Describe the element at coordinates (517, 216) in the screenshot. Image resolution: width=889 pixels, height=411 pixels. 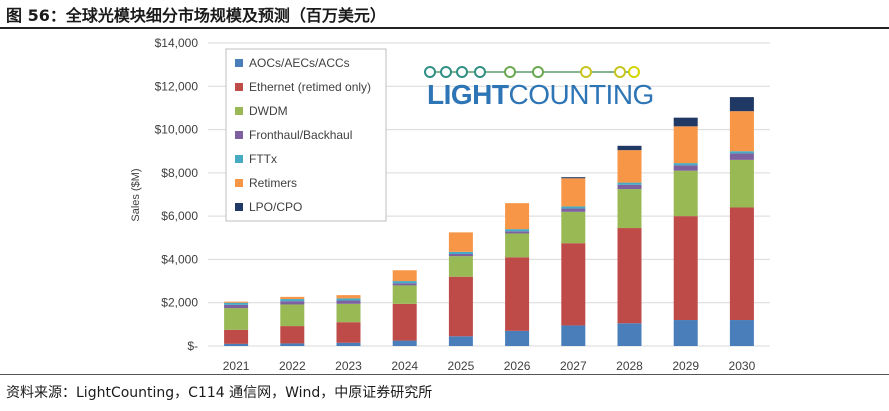
I see `bar-segment-retimers-2026` at that location.